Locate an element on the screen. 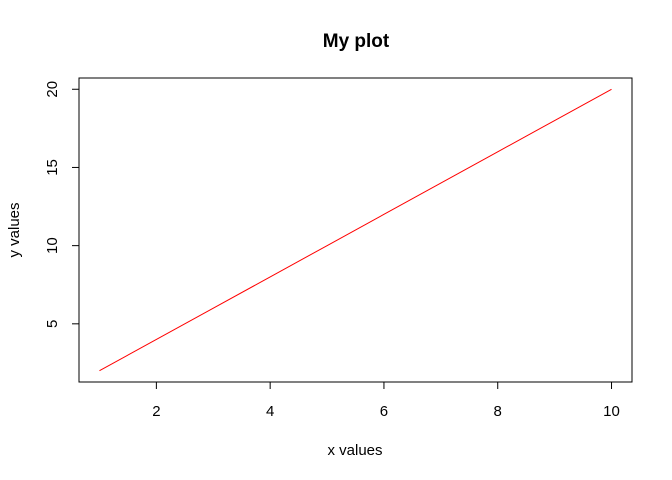  x-tick-label: 2 is located at coordinates (156, 411).